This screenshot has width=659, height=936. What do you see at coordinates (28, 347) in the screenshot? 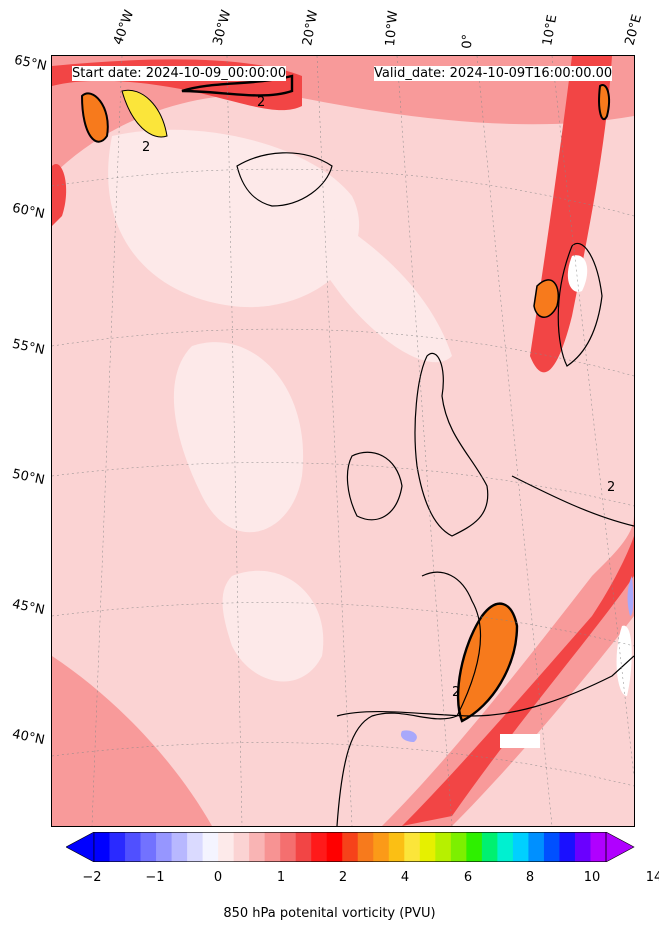
I see `lat-label-55n: 55°N` at bounding box center [28, 347].